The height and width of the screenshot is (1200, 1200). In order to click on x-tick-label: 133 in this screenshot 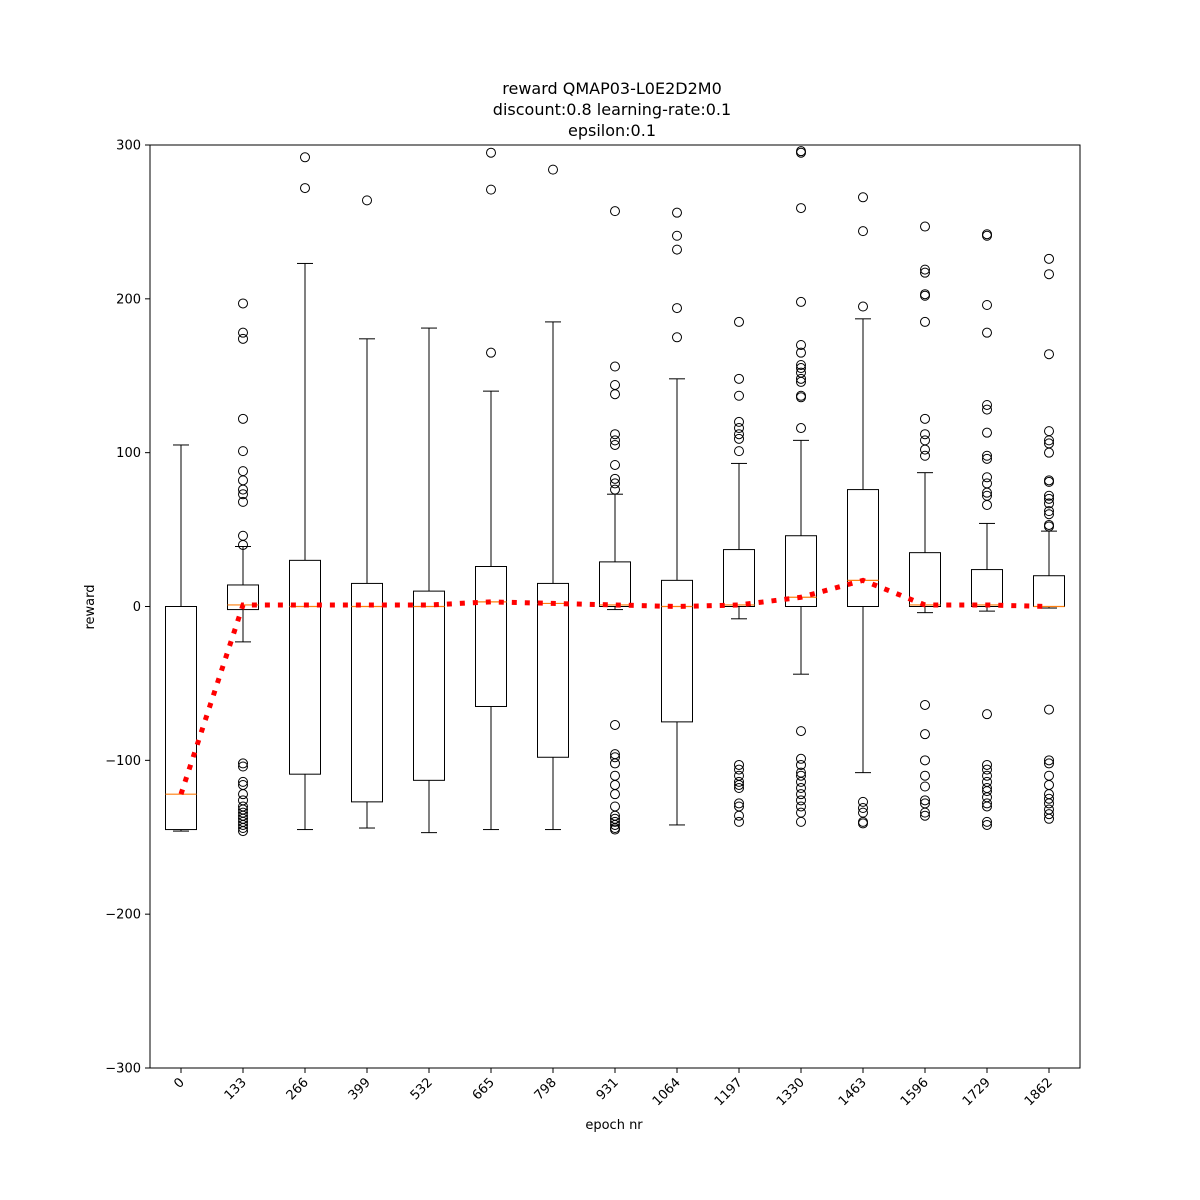, I will do `click(236, 1089)`.